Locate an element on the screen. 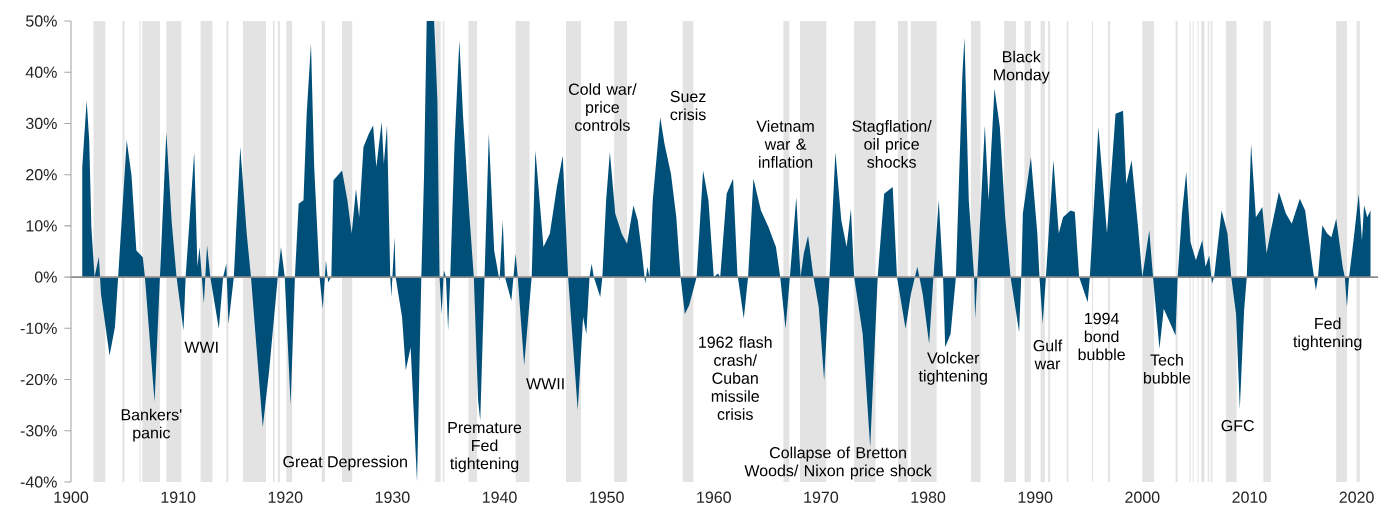 The image size is (1386, 511). annotation: WWI is located at coordinates (201, 347).